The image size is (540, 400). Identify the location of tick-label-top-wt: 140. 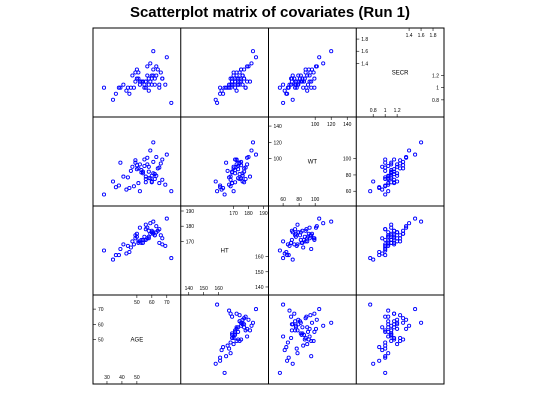
(347, 125).